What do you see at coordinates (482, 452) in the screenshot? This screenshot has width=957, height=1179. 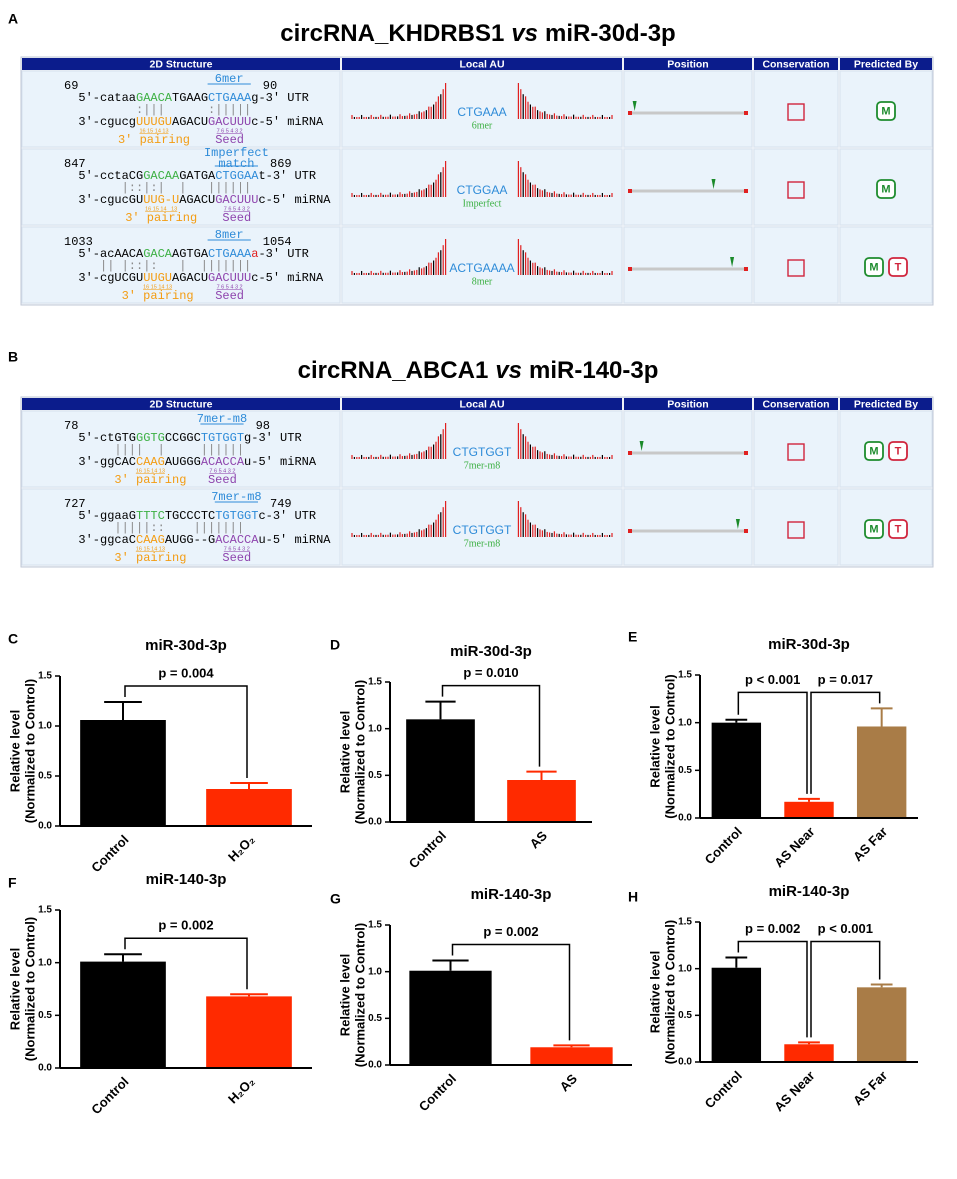 I see `au-site: CTGTGGT` at bounding box center [482, 452].